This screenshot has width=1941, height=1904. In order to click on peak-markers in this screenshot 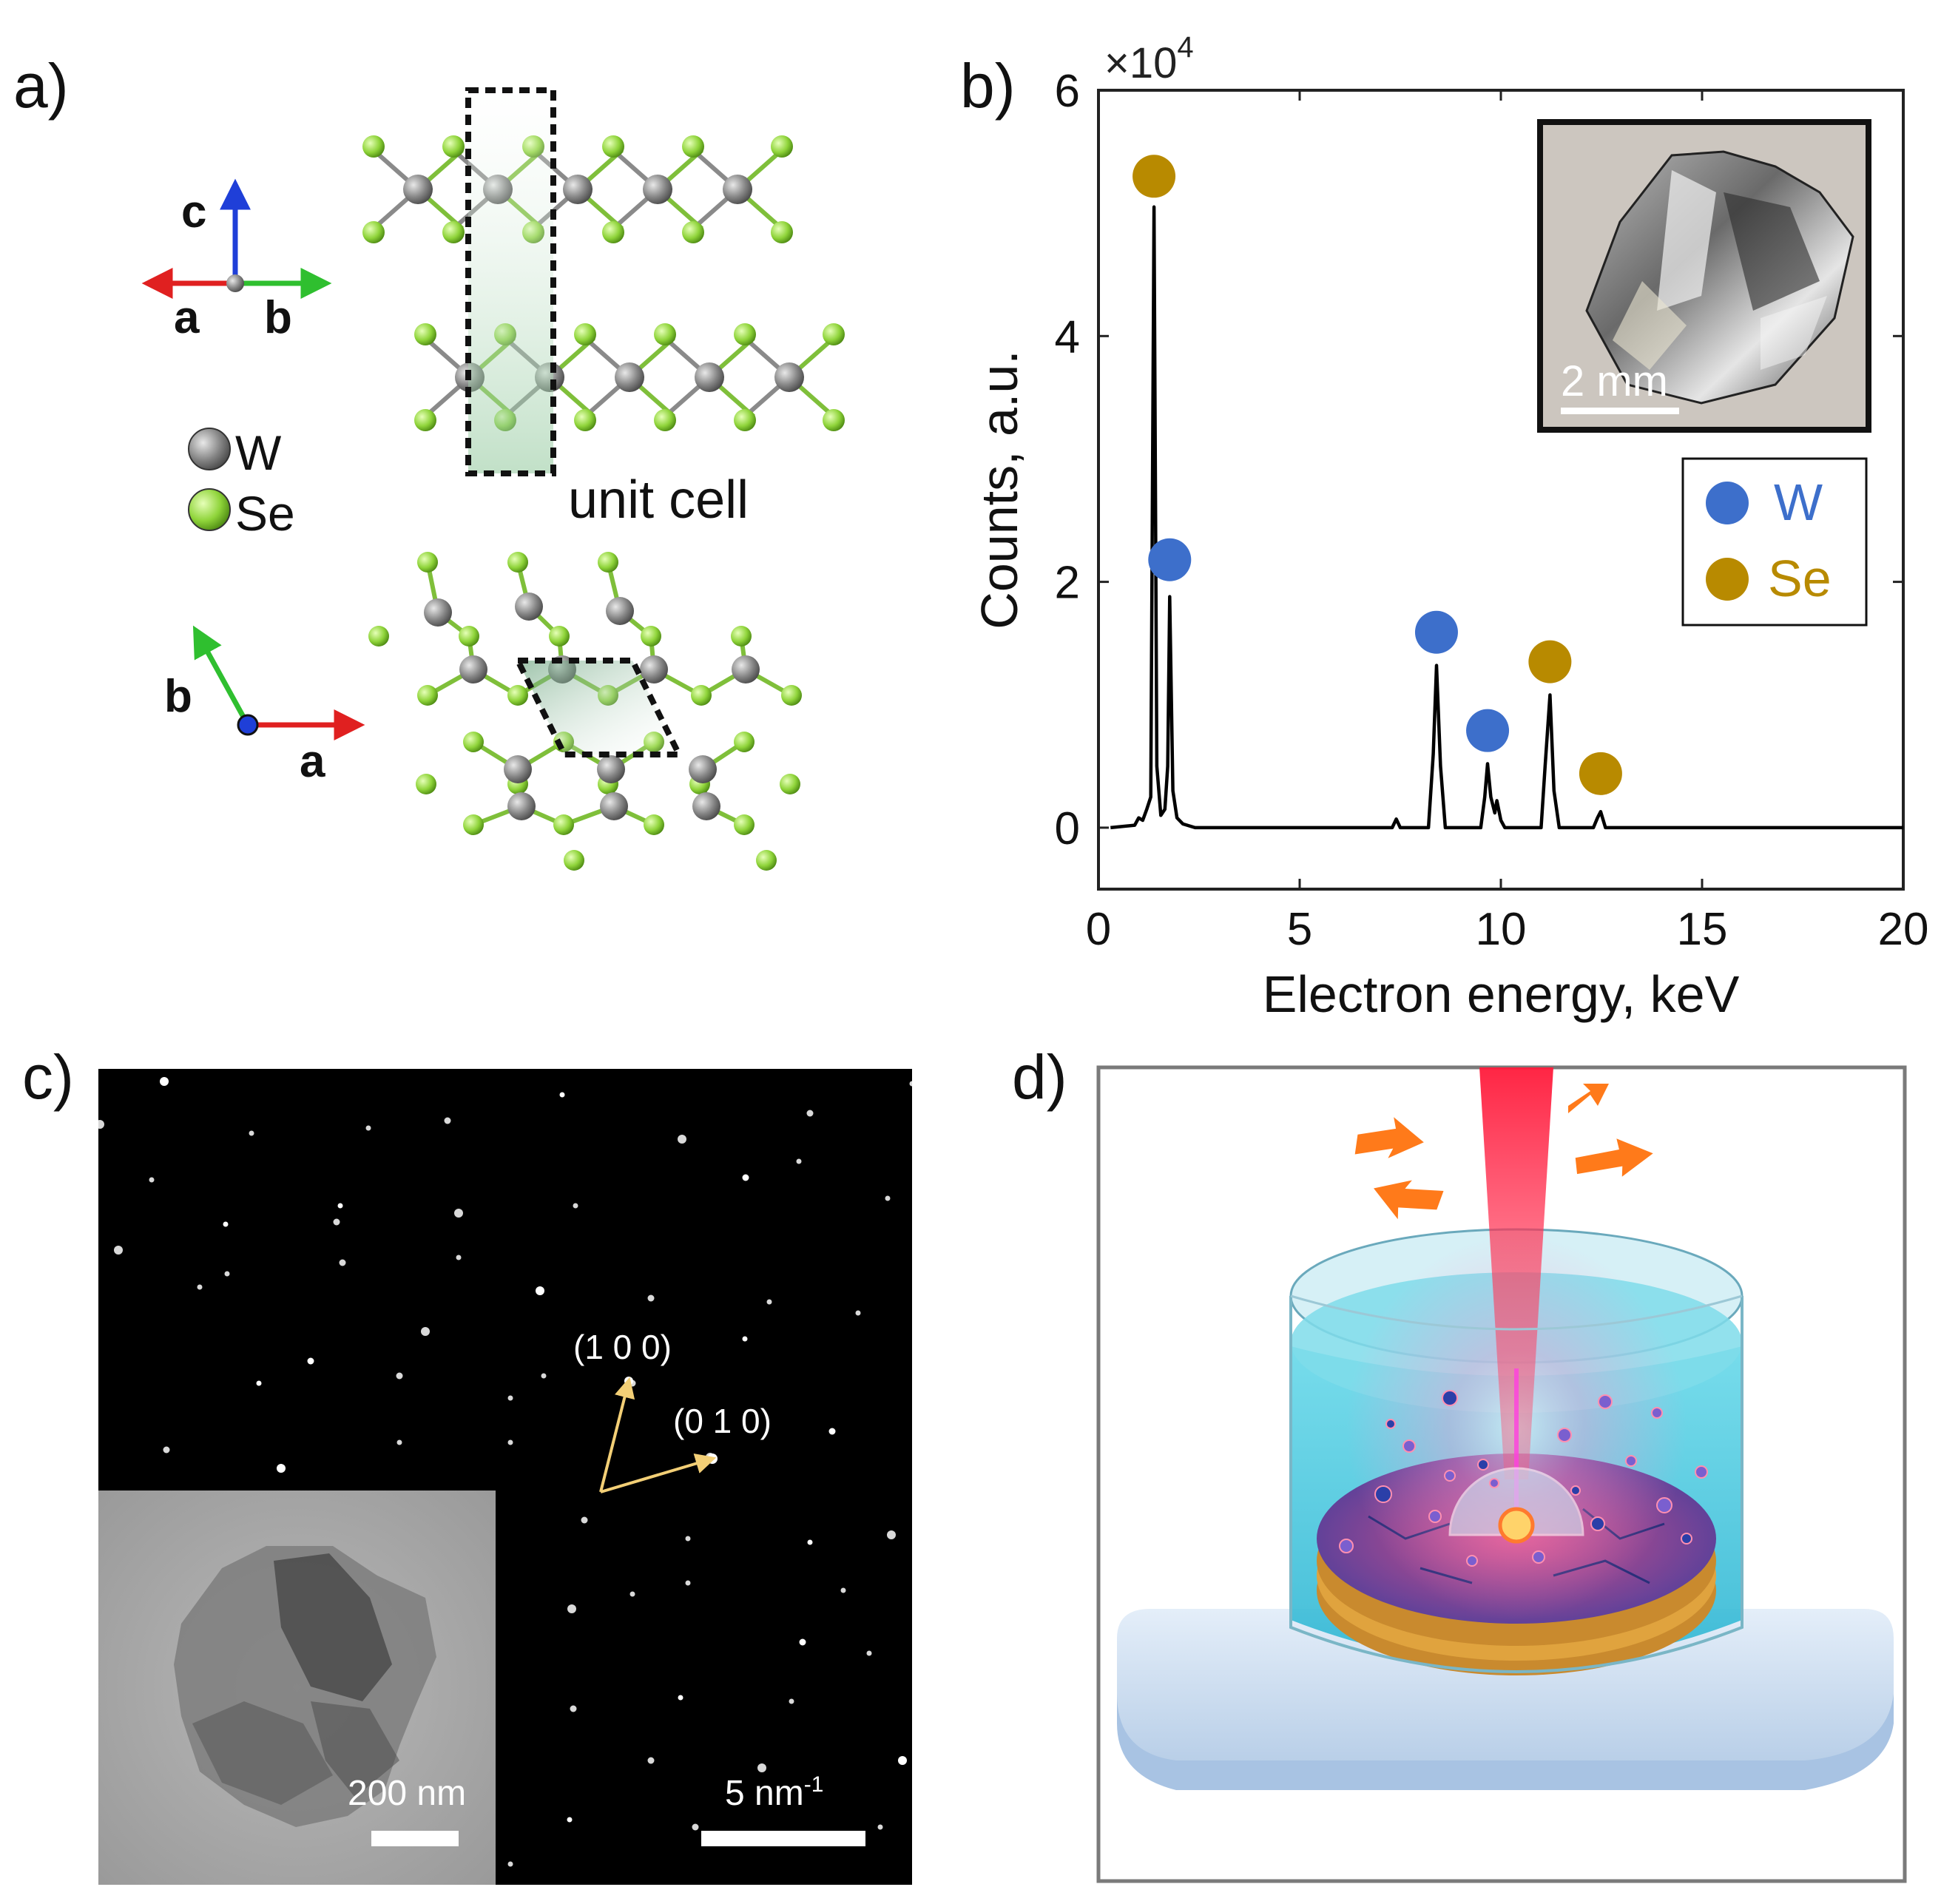, I will do `click(1377, 475)`.